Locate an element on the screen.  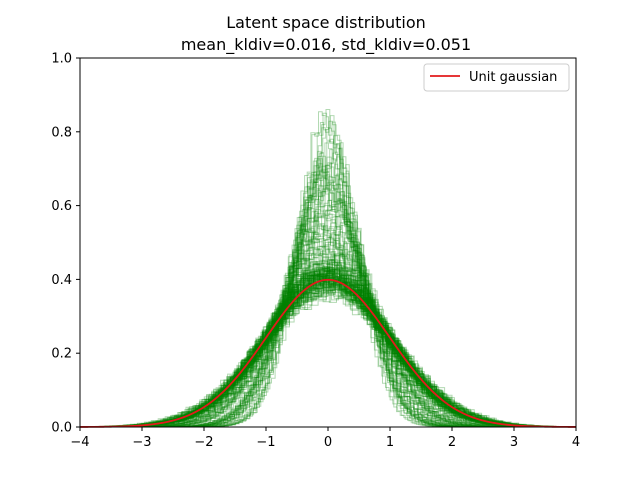
x-tick-label: −2 is located at coordinates (203, 442).